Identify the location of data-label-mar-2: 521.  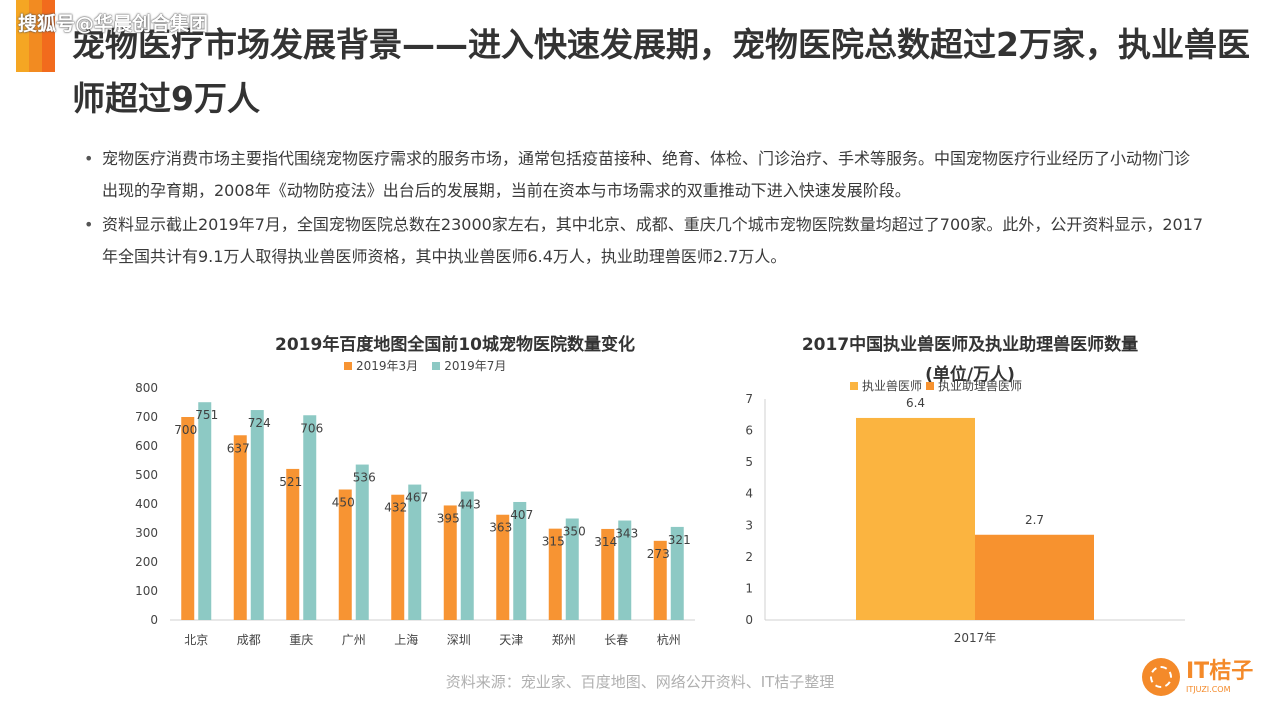
(290, 482).